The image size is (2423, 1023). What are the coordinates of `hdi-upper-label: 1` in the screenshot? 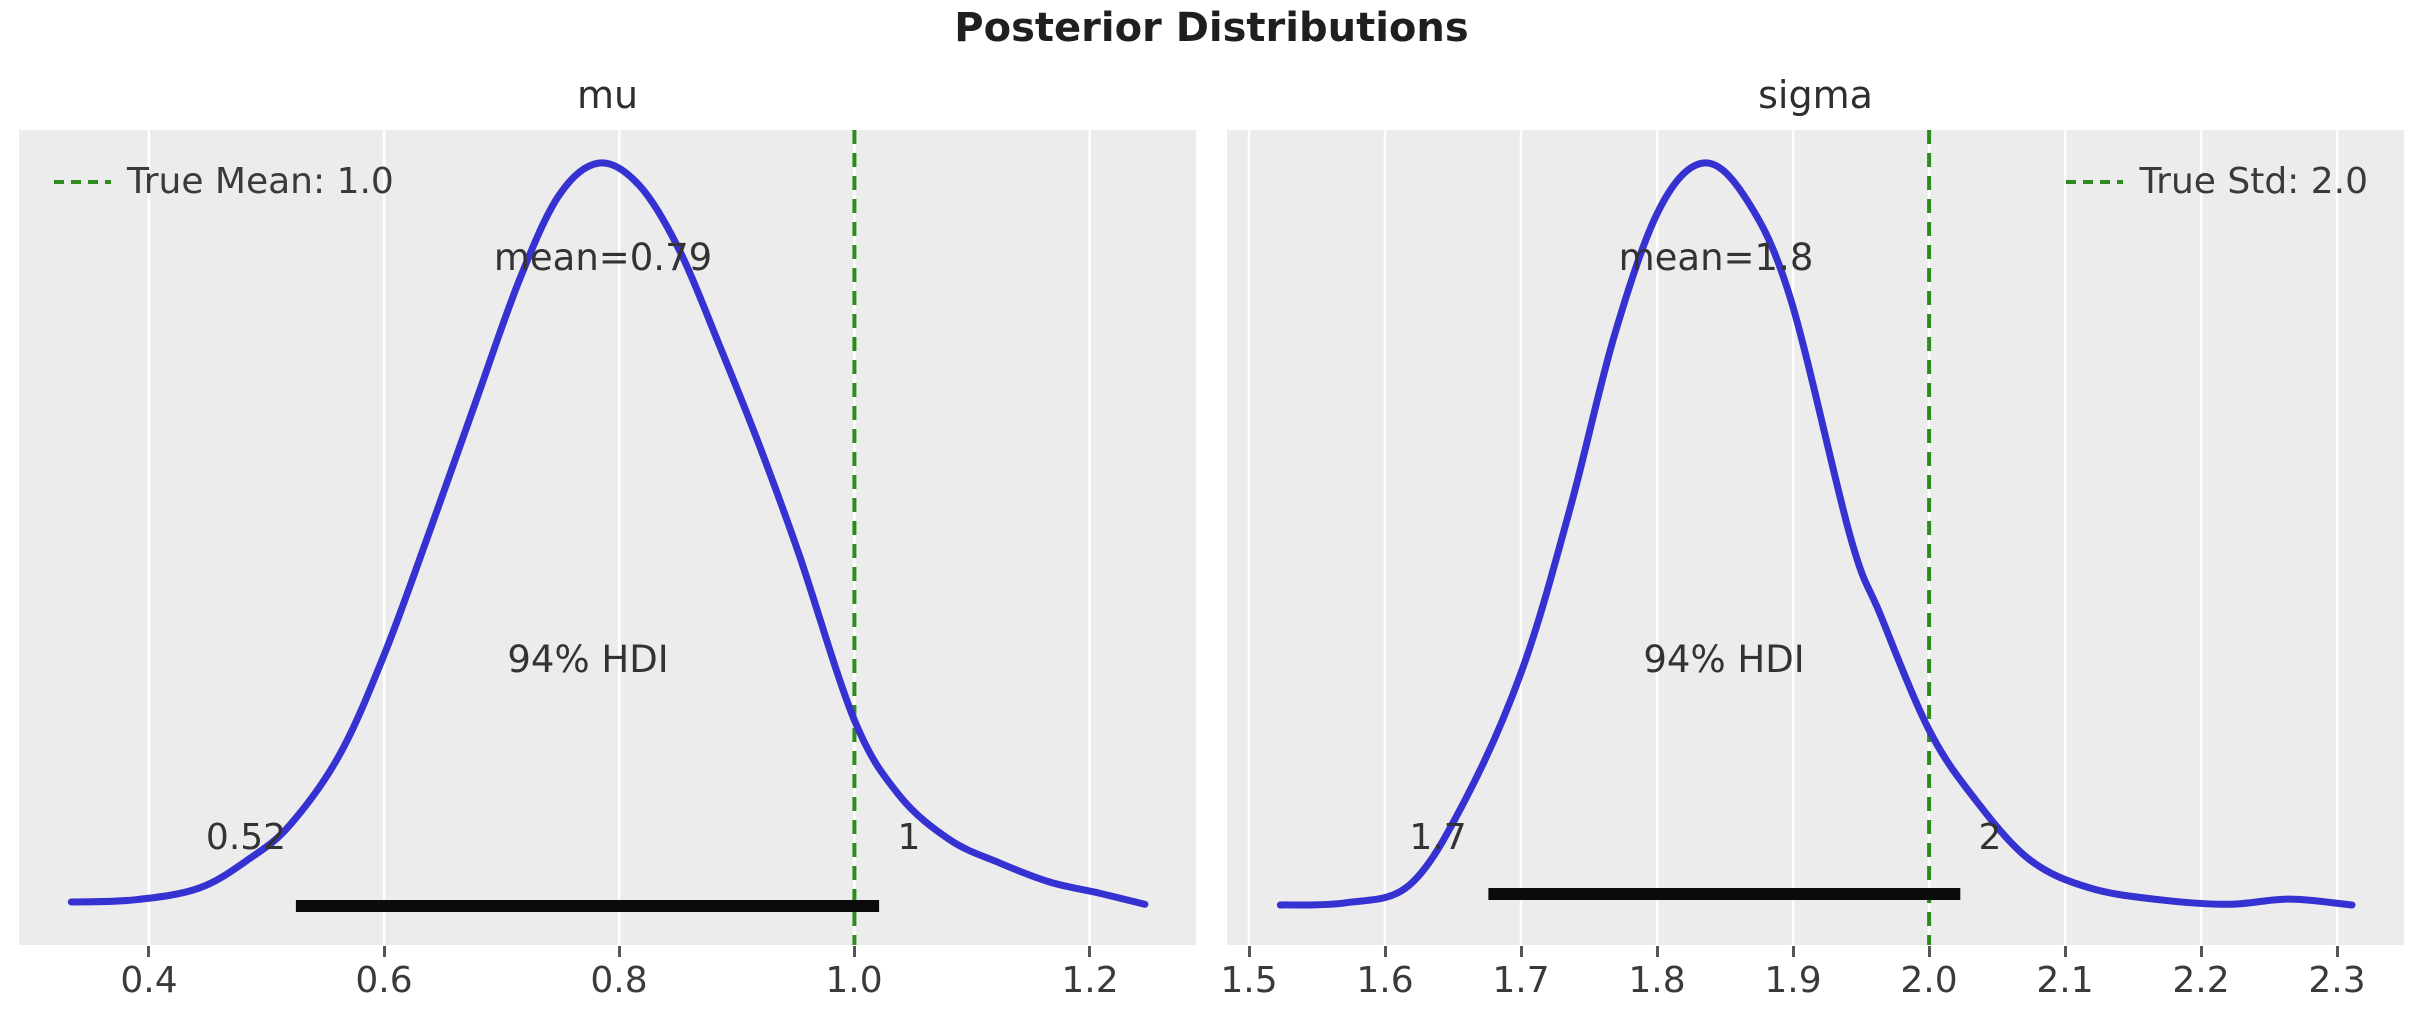 It's located at (909, 837).